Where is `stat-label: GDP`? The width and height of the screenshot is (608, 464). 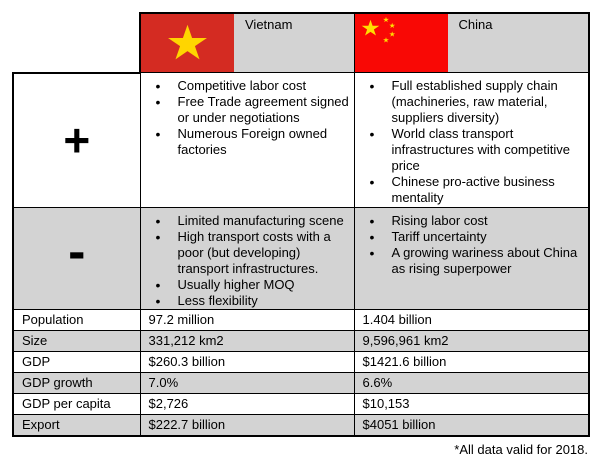
stat-label: GDP is located at coordinates (76, 361).